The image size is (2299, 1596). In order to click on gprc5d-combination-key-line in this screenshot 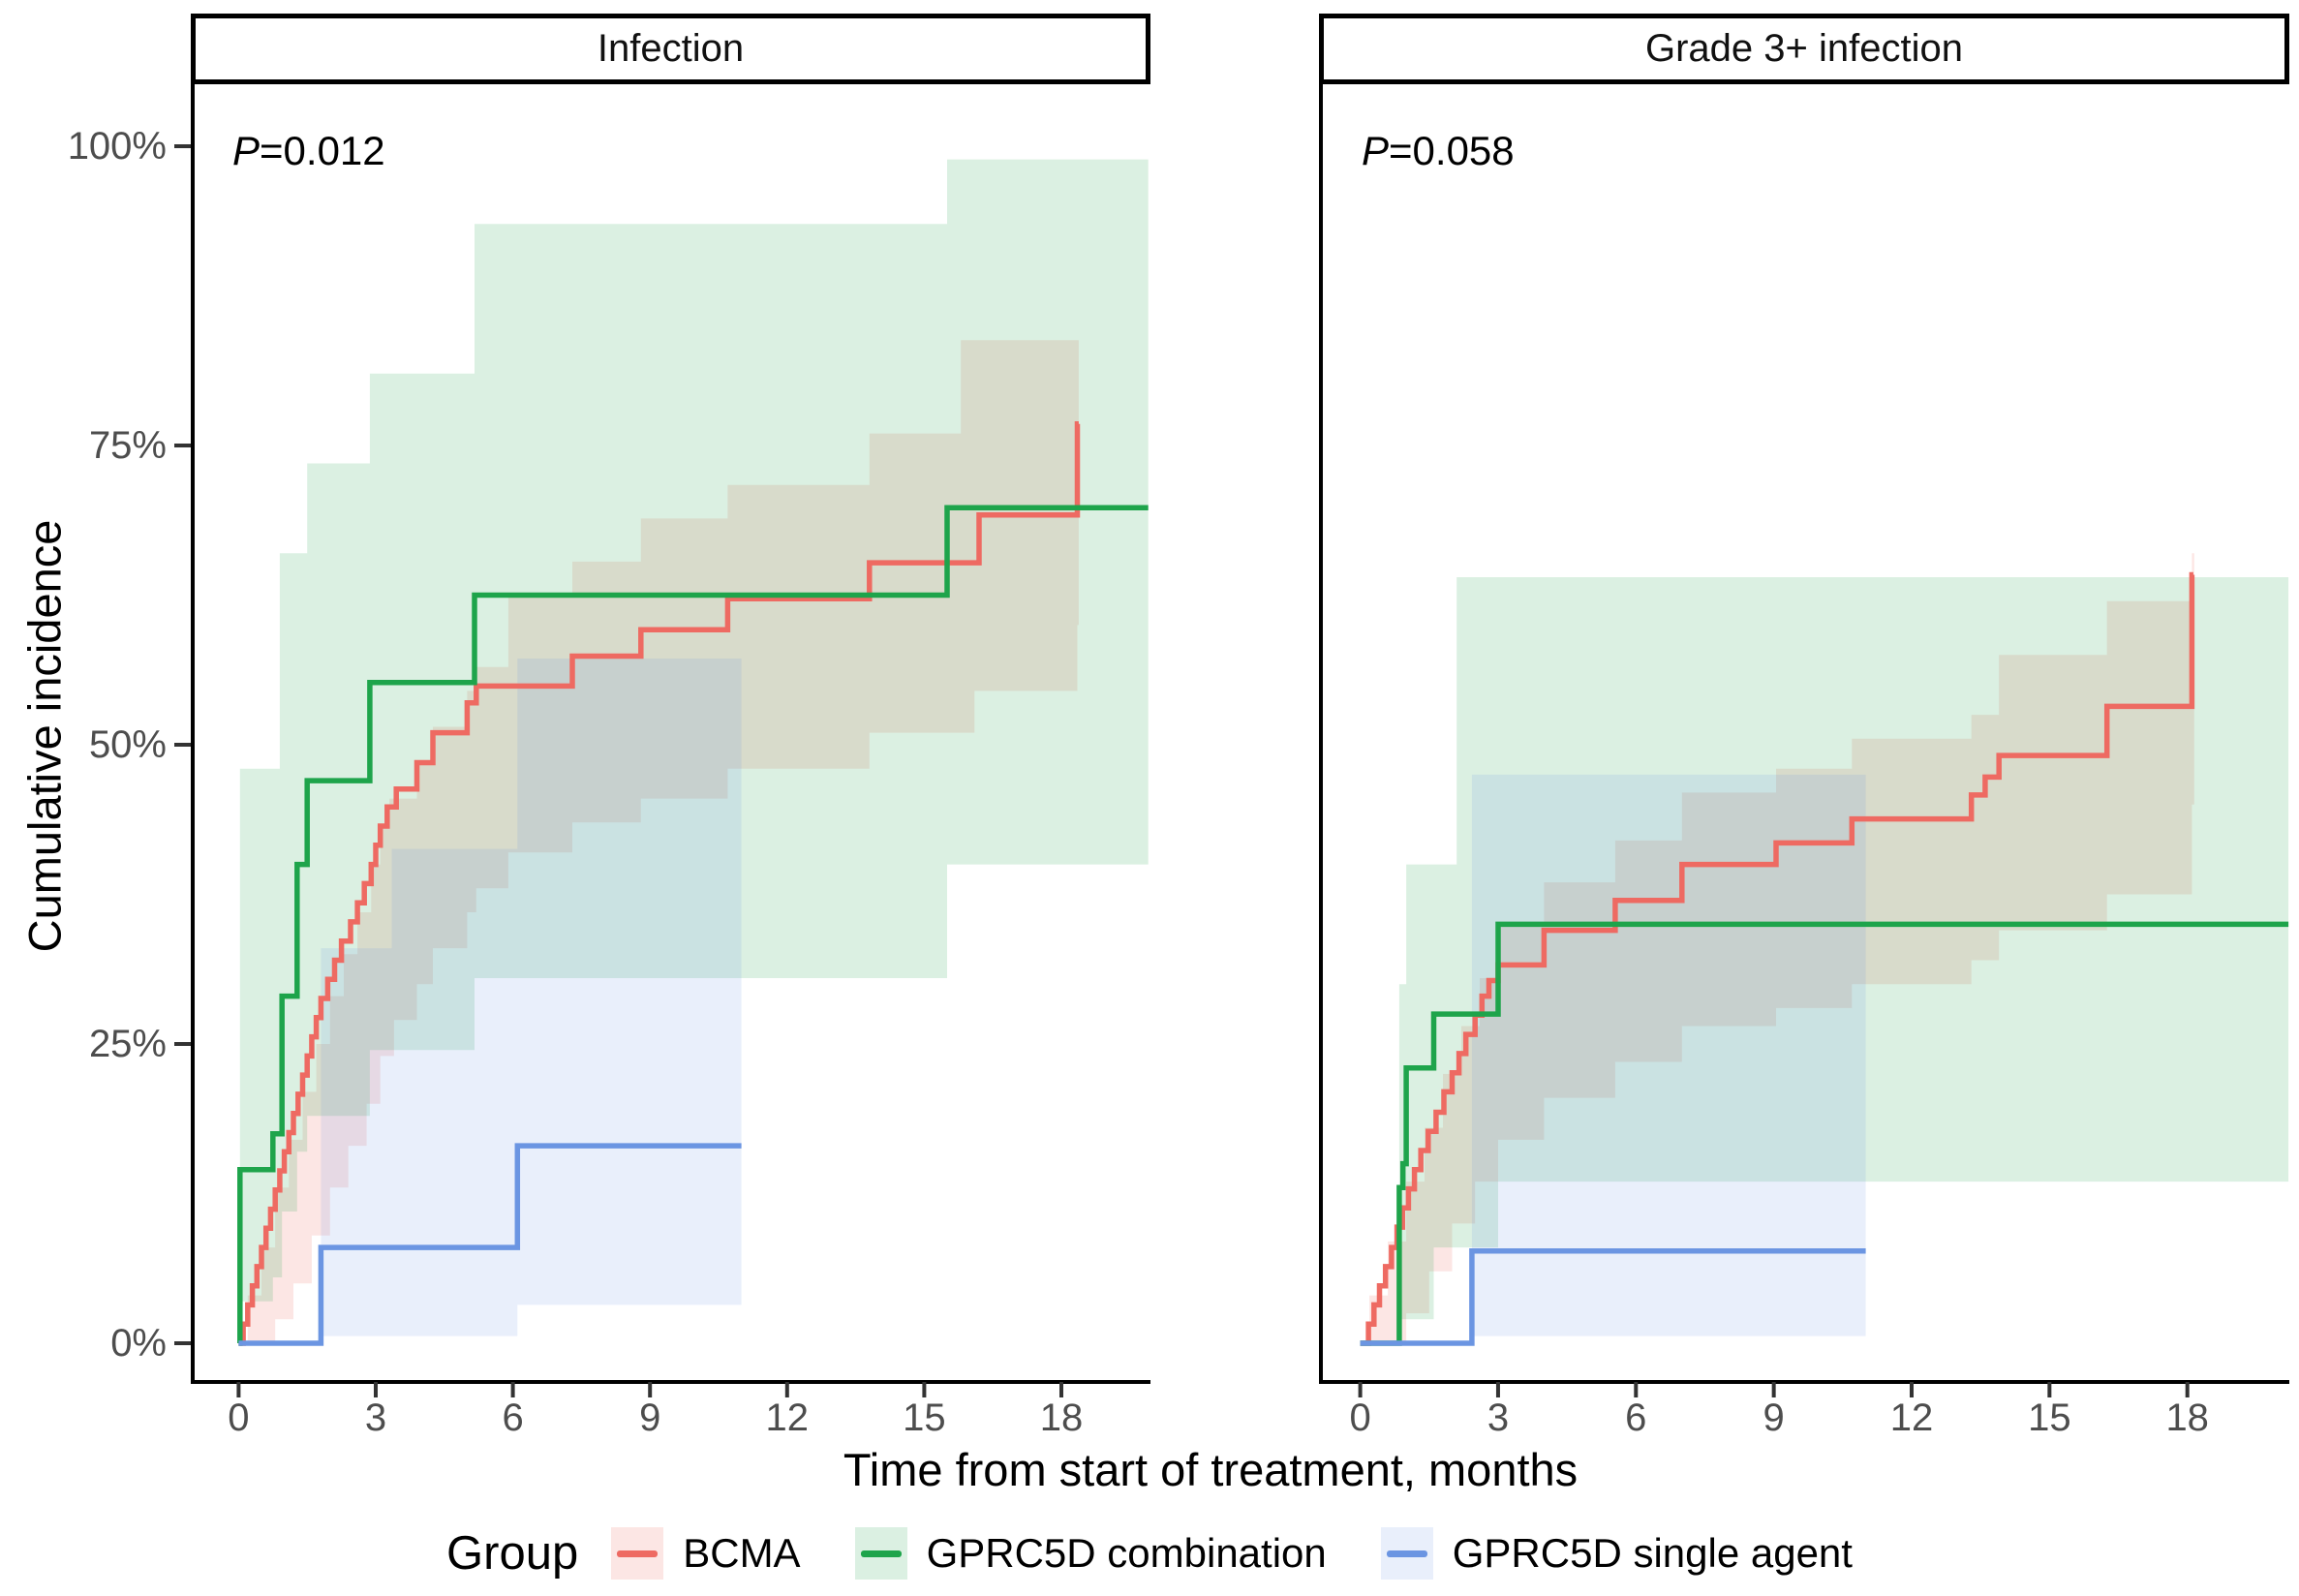, I will do `click(881, 1553)`.